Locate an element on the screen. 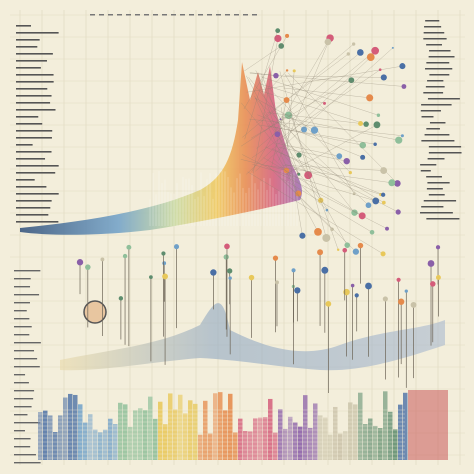  ring-icon is located at coordinates (95, 312).